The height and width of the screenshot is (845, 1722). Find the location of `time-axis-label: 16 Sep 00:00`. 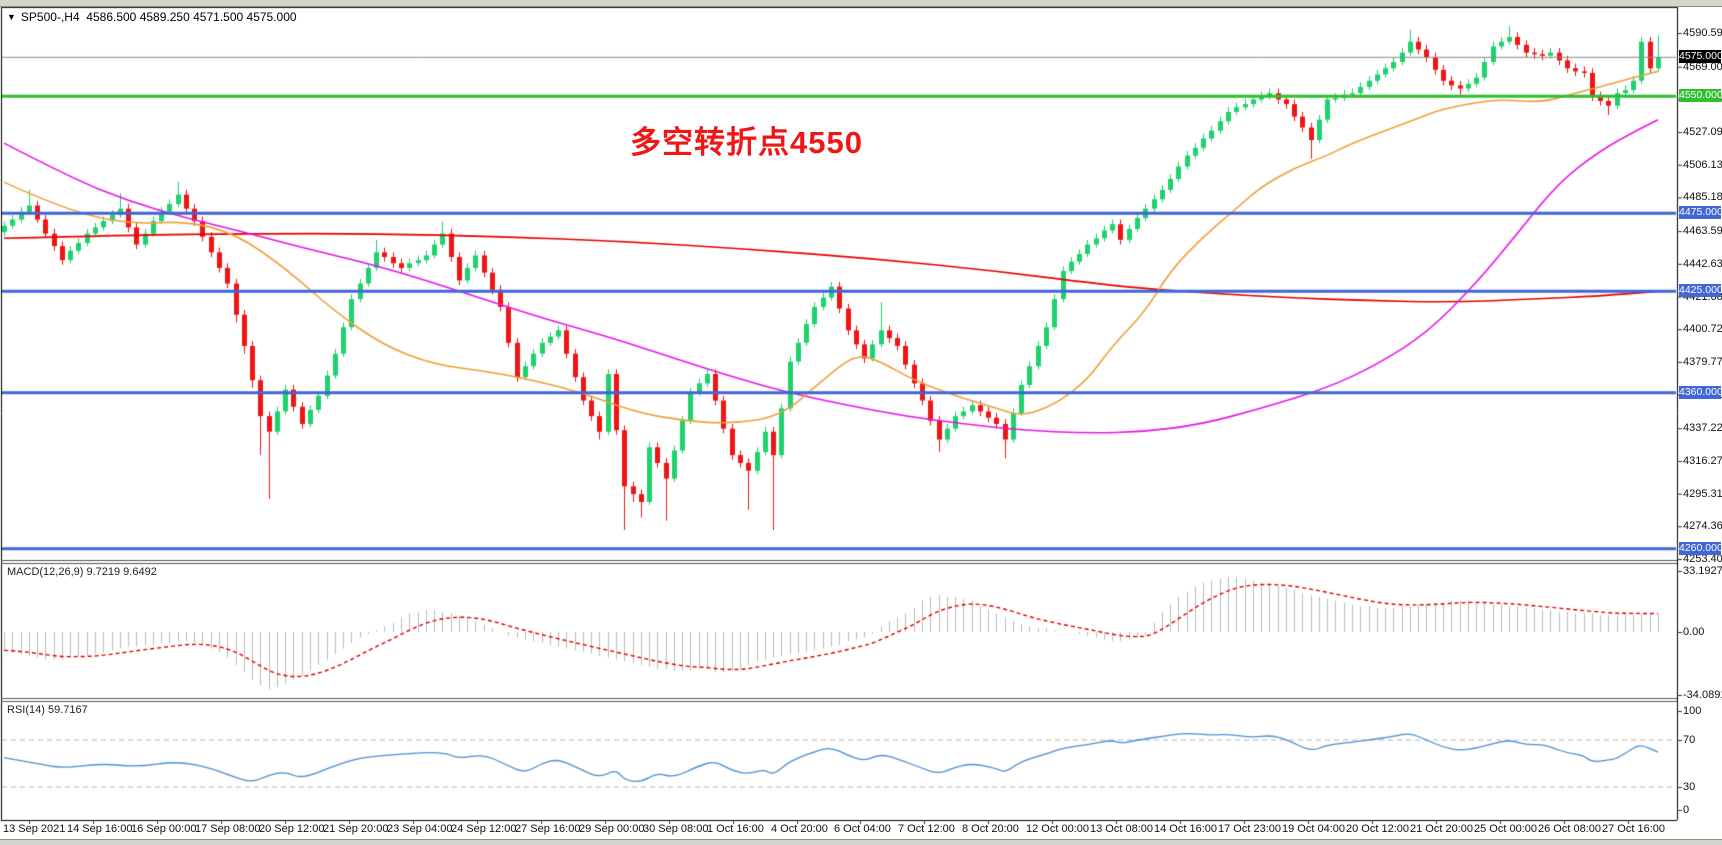

time-axis-label: 16 Sep 00:00 is located at coordinates (164, 829).